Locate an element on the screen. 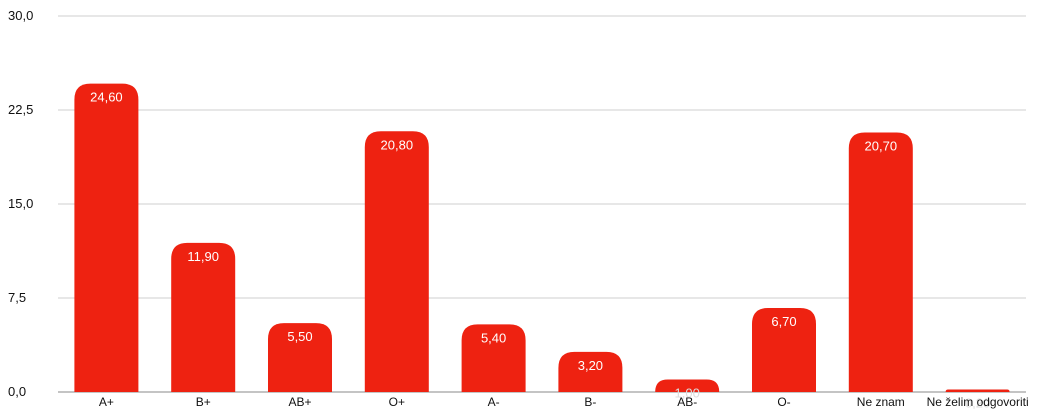 Image resolution: width=1038 pixels, height=409 pixels. x-tick-label: A+ is located at coordinates (106, 402).